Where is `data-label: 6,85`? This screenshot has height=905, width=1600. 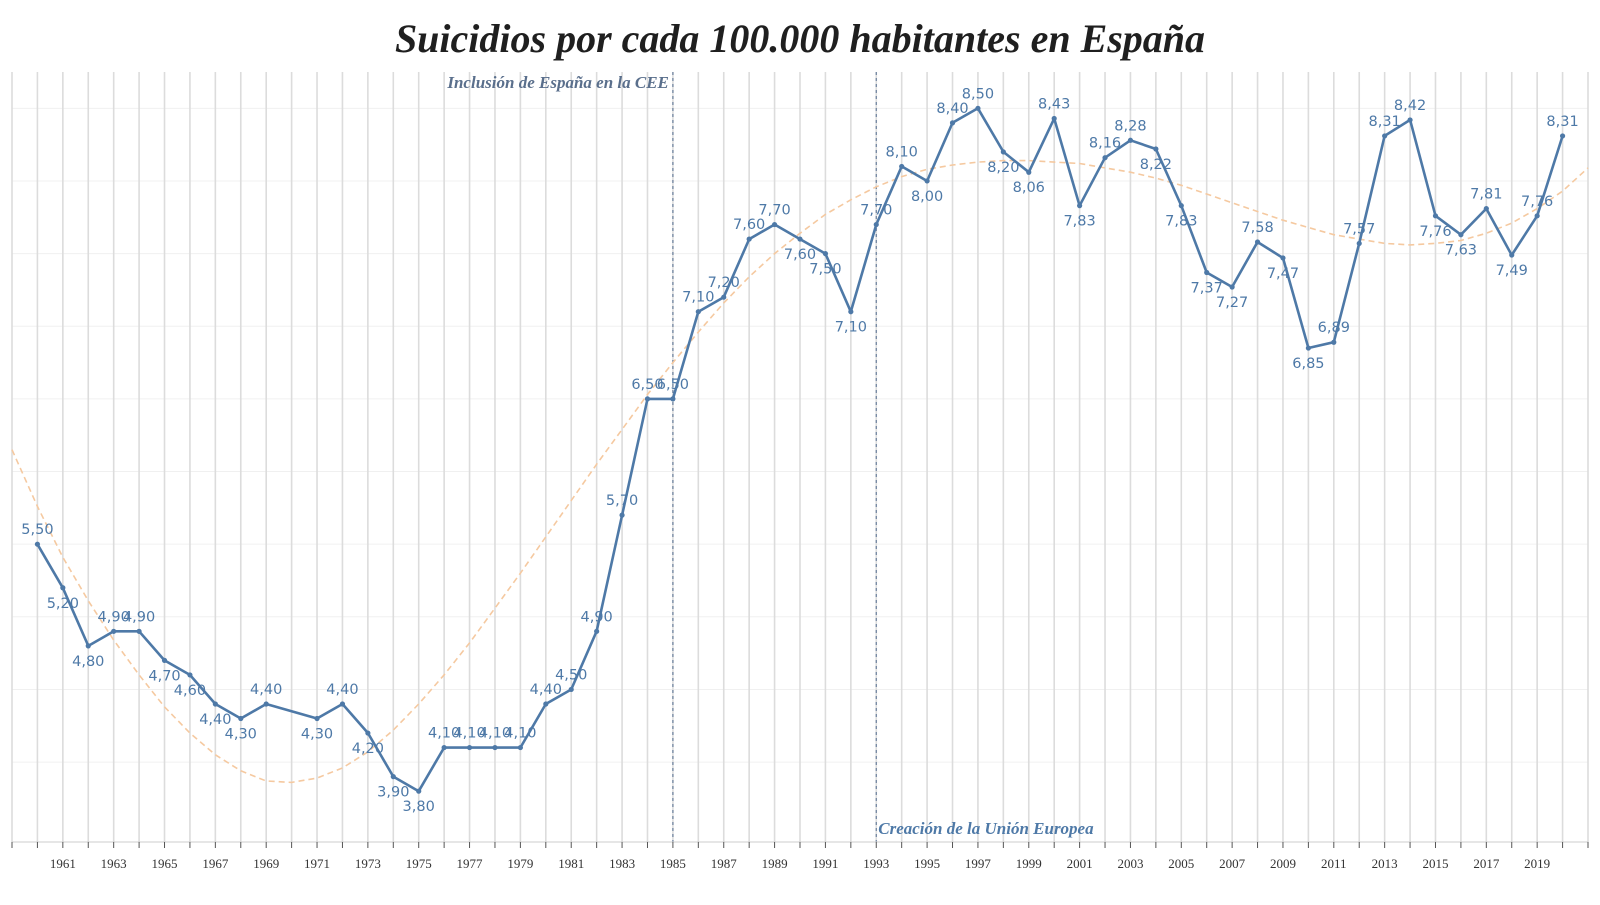 data-label: 6,85 is located at coordinates (1308, 364).